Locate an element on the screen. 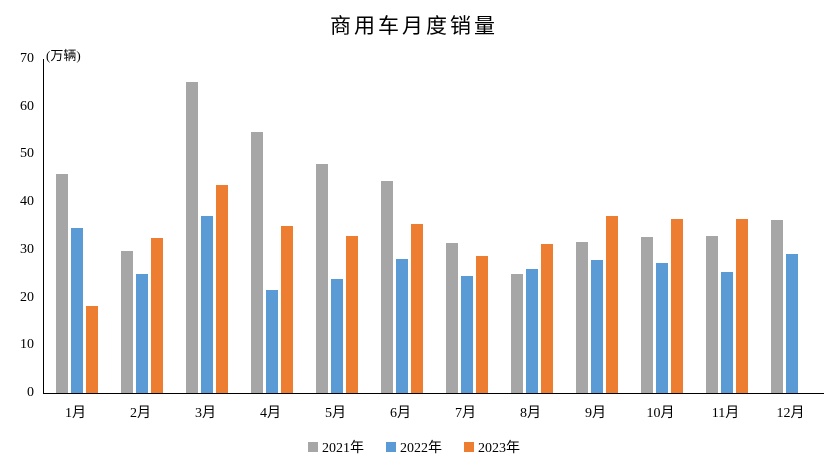 The image size is (828, 462). y-tick-label: 10 is located at coordinates (27, 345).